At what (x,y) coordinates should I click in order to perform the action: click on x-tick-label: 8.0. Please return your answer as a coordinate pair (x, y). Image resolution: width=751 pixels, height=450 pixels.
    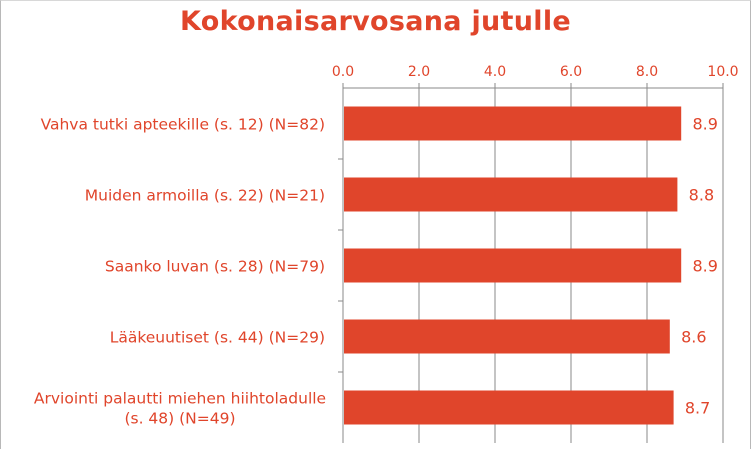
    Looking at the image, I should click on (647, 72).